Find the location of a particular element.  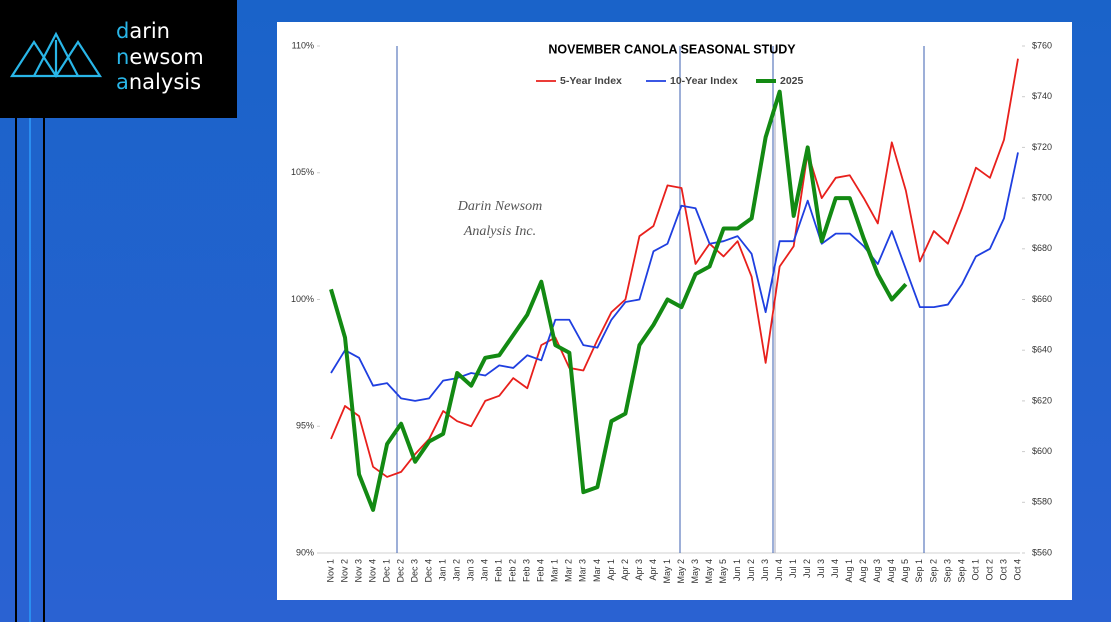

legend-label: 10-Year Index is located at coordinates (704, 81).